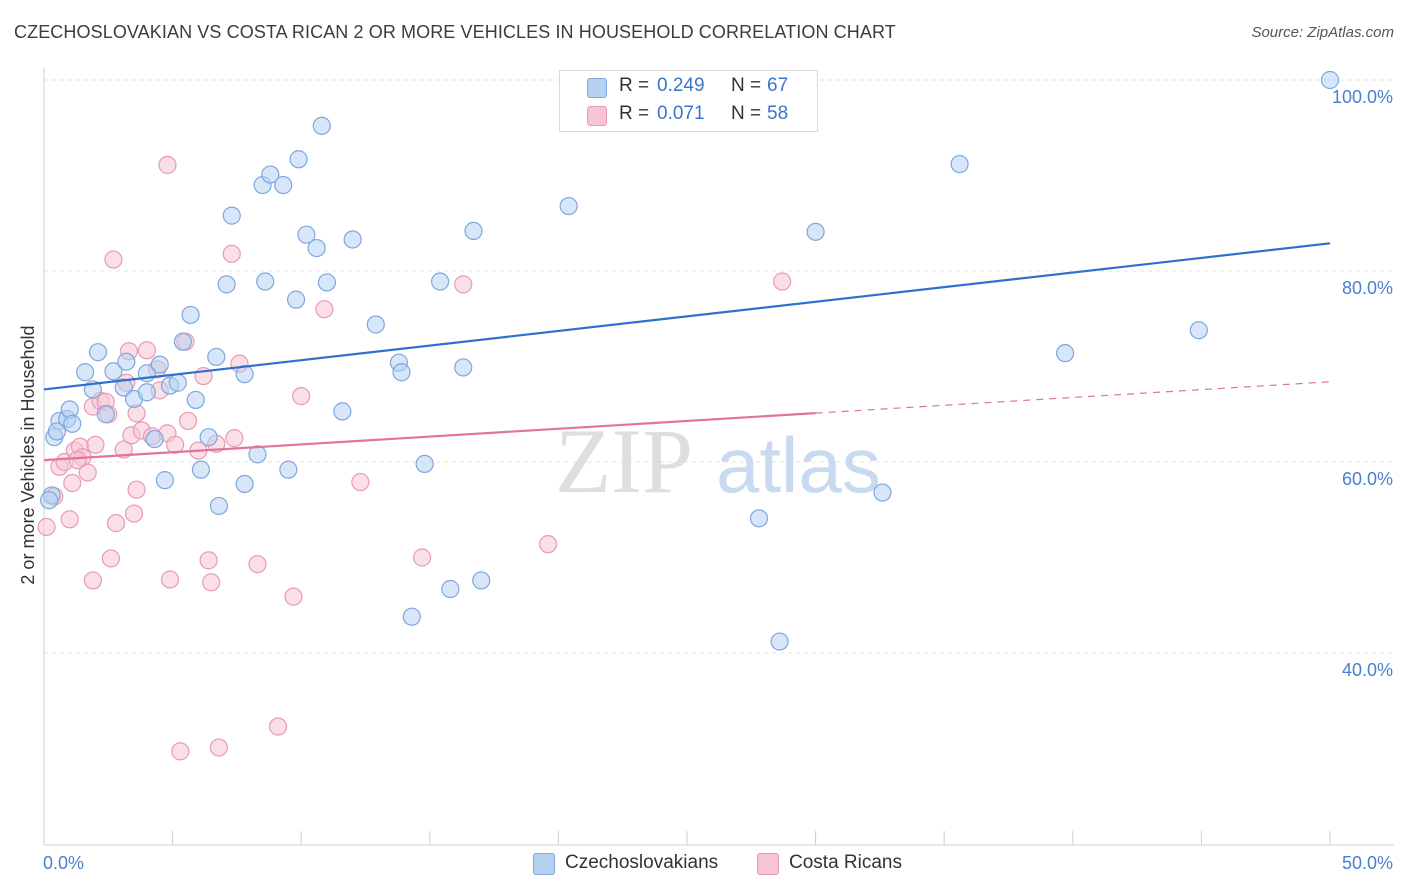 The height and width of the screenshot is (892, 1406). I want to click on legend: R = 0.249 N = 67 R = 0.071 N = 58, so click(688, 101).